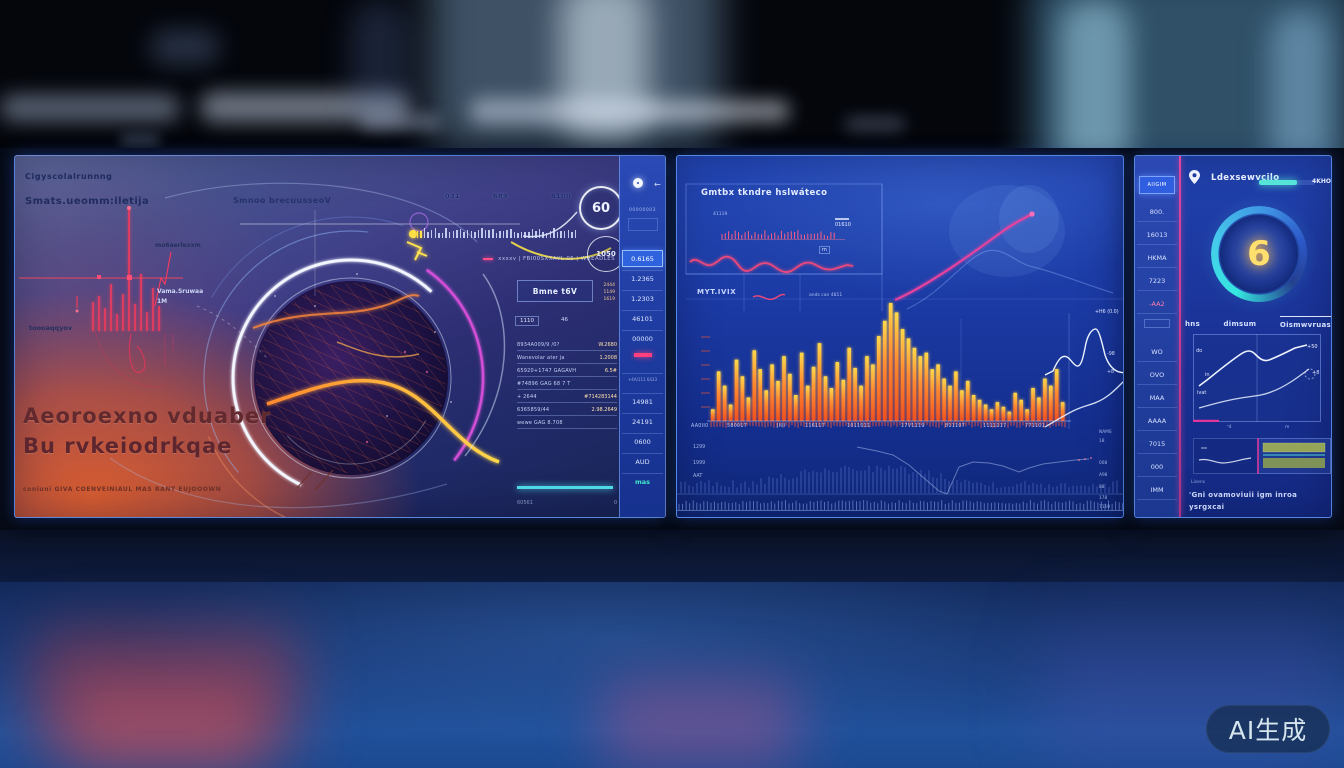 This screenshot has height=768, width=1344. Describe the element at coordinates (1268, 729) in the screenshot. I see `ai-generated-watermark: AI生成` at that location.